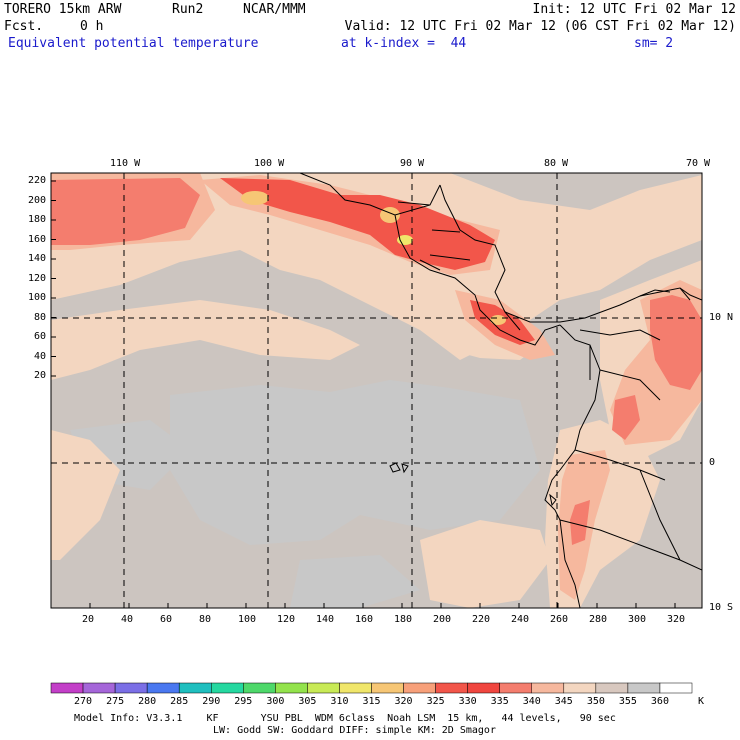 The height and width of the screenshot is (740, 740). I want to click on forecast-label: Fcst., so click(24, 26).